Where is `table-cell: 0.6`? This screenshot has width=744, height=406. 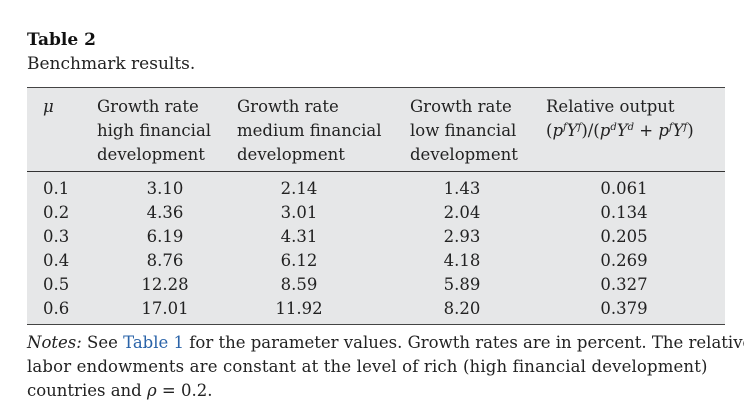 table-cell: 0.6 is located at coordinates (56, 308).